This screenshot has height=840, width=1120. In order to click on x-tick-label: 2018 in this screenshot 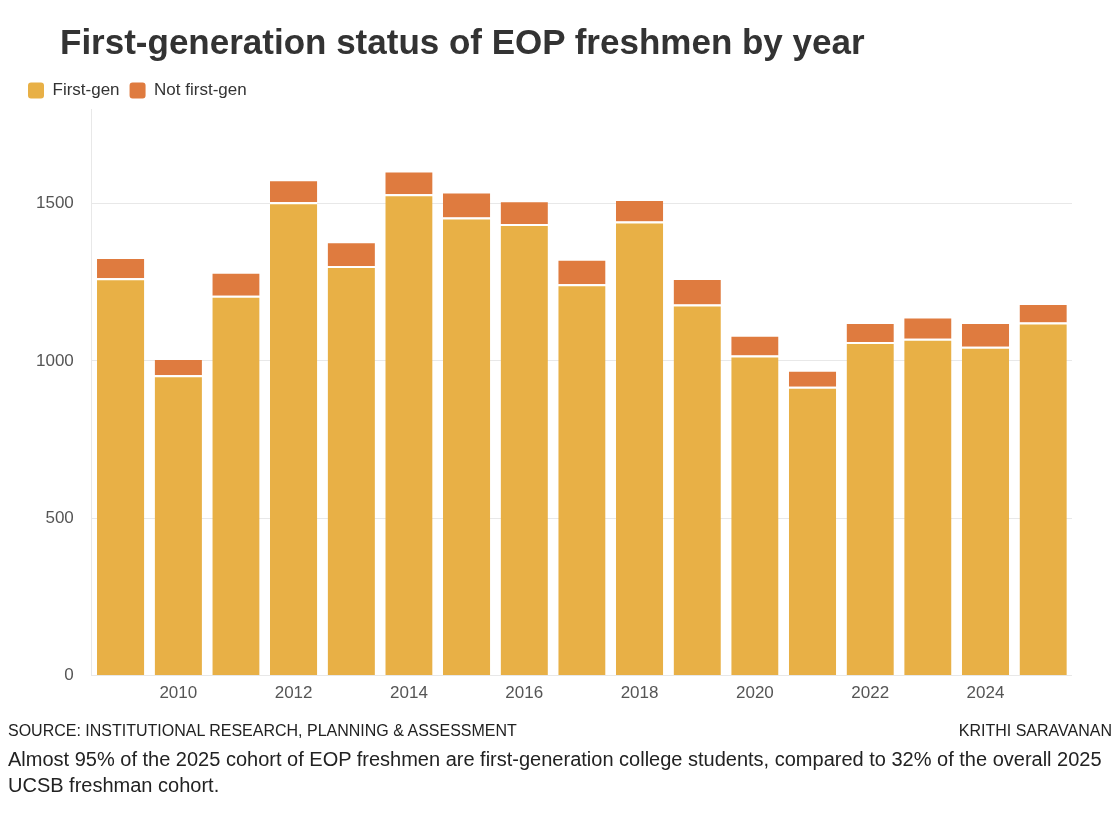, I will do `click(639, 693)`.